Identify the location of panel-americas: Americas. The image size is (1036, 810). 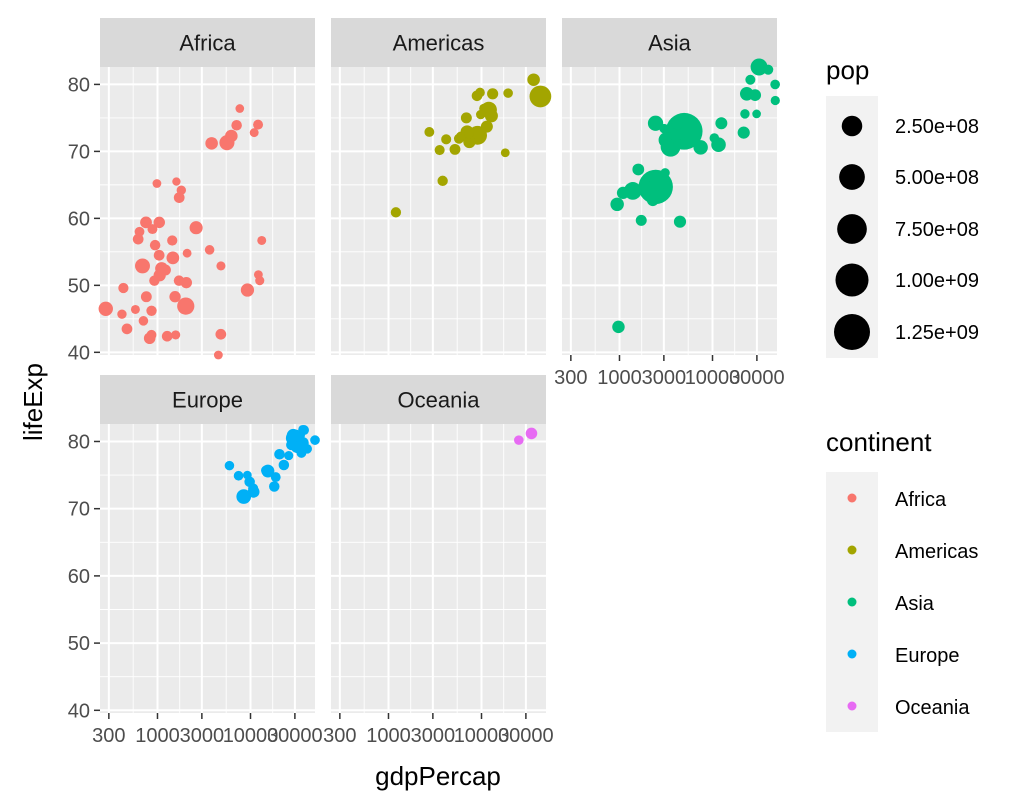
(441, 186).